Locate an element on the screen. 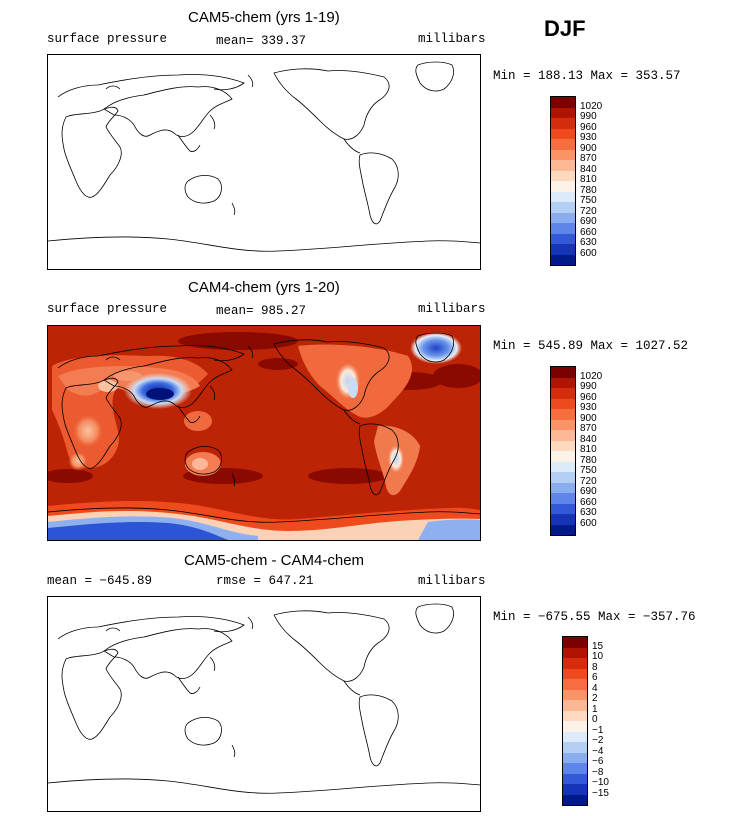 The image size is (733, 816). panel-3-colorbar is located at coordinates (575, 721).